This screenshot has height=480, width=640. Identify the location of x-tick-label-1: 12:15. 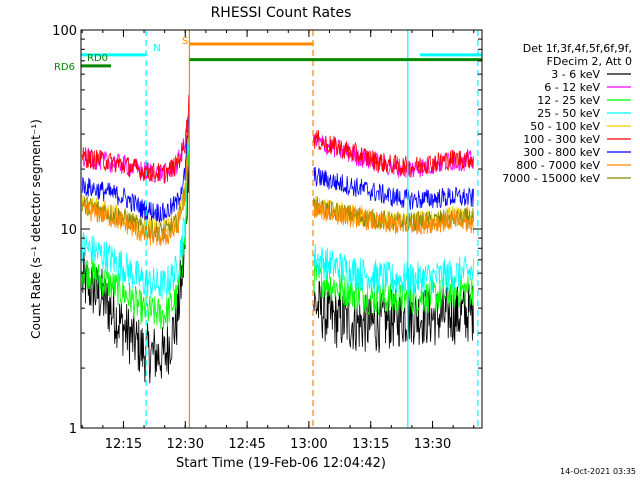
(123, 444).